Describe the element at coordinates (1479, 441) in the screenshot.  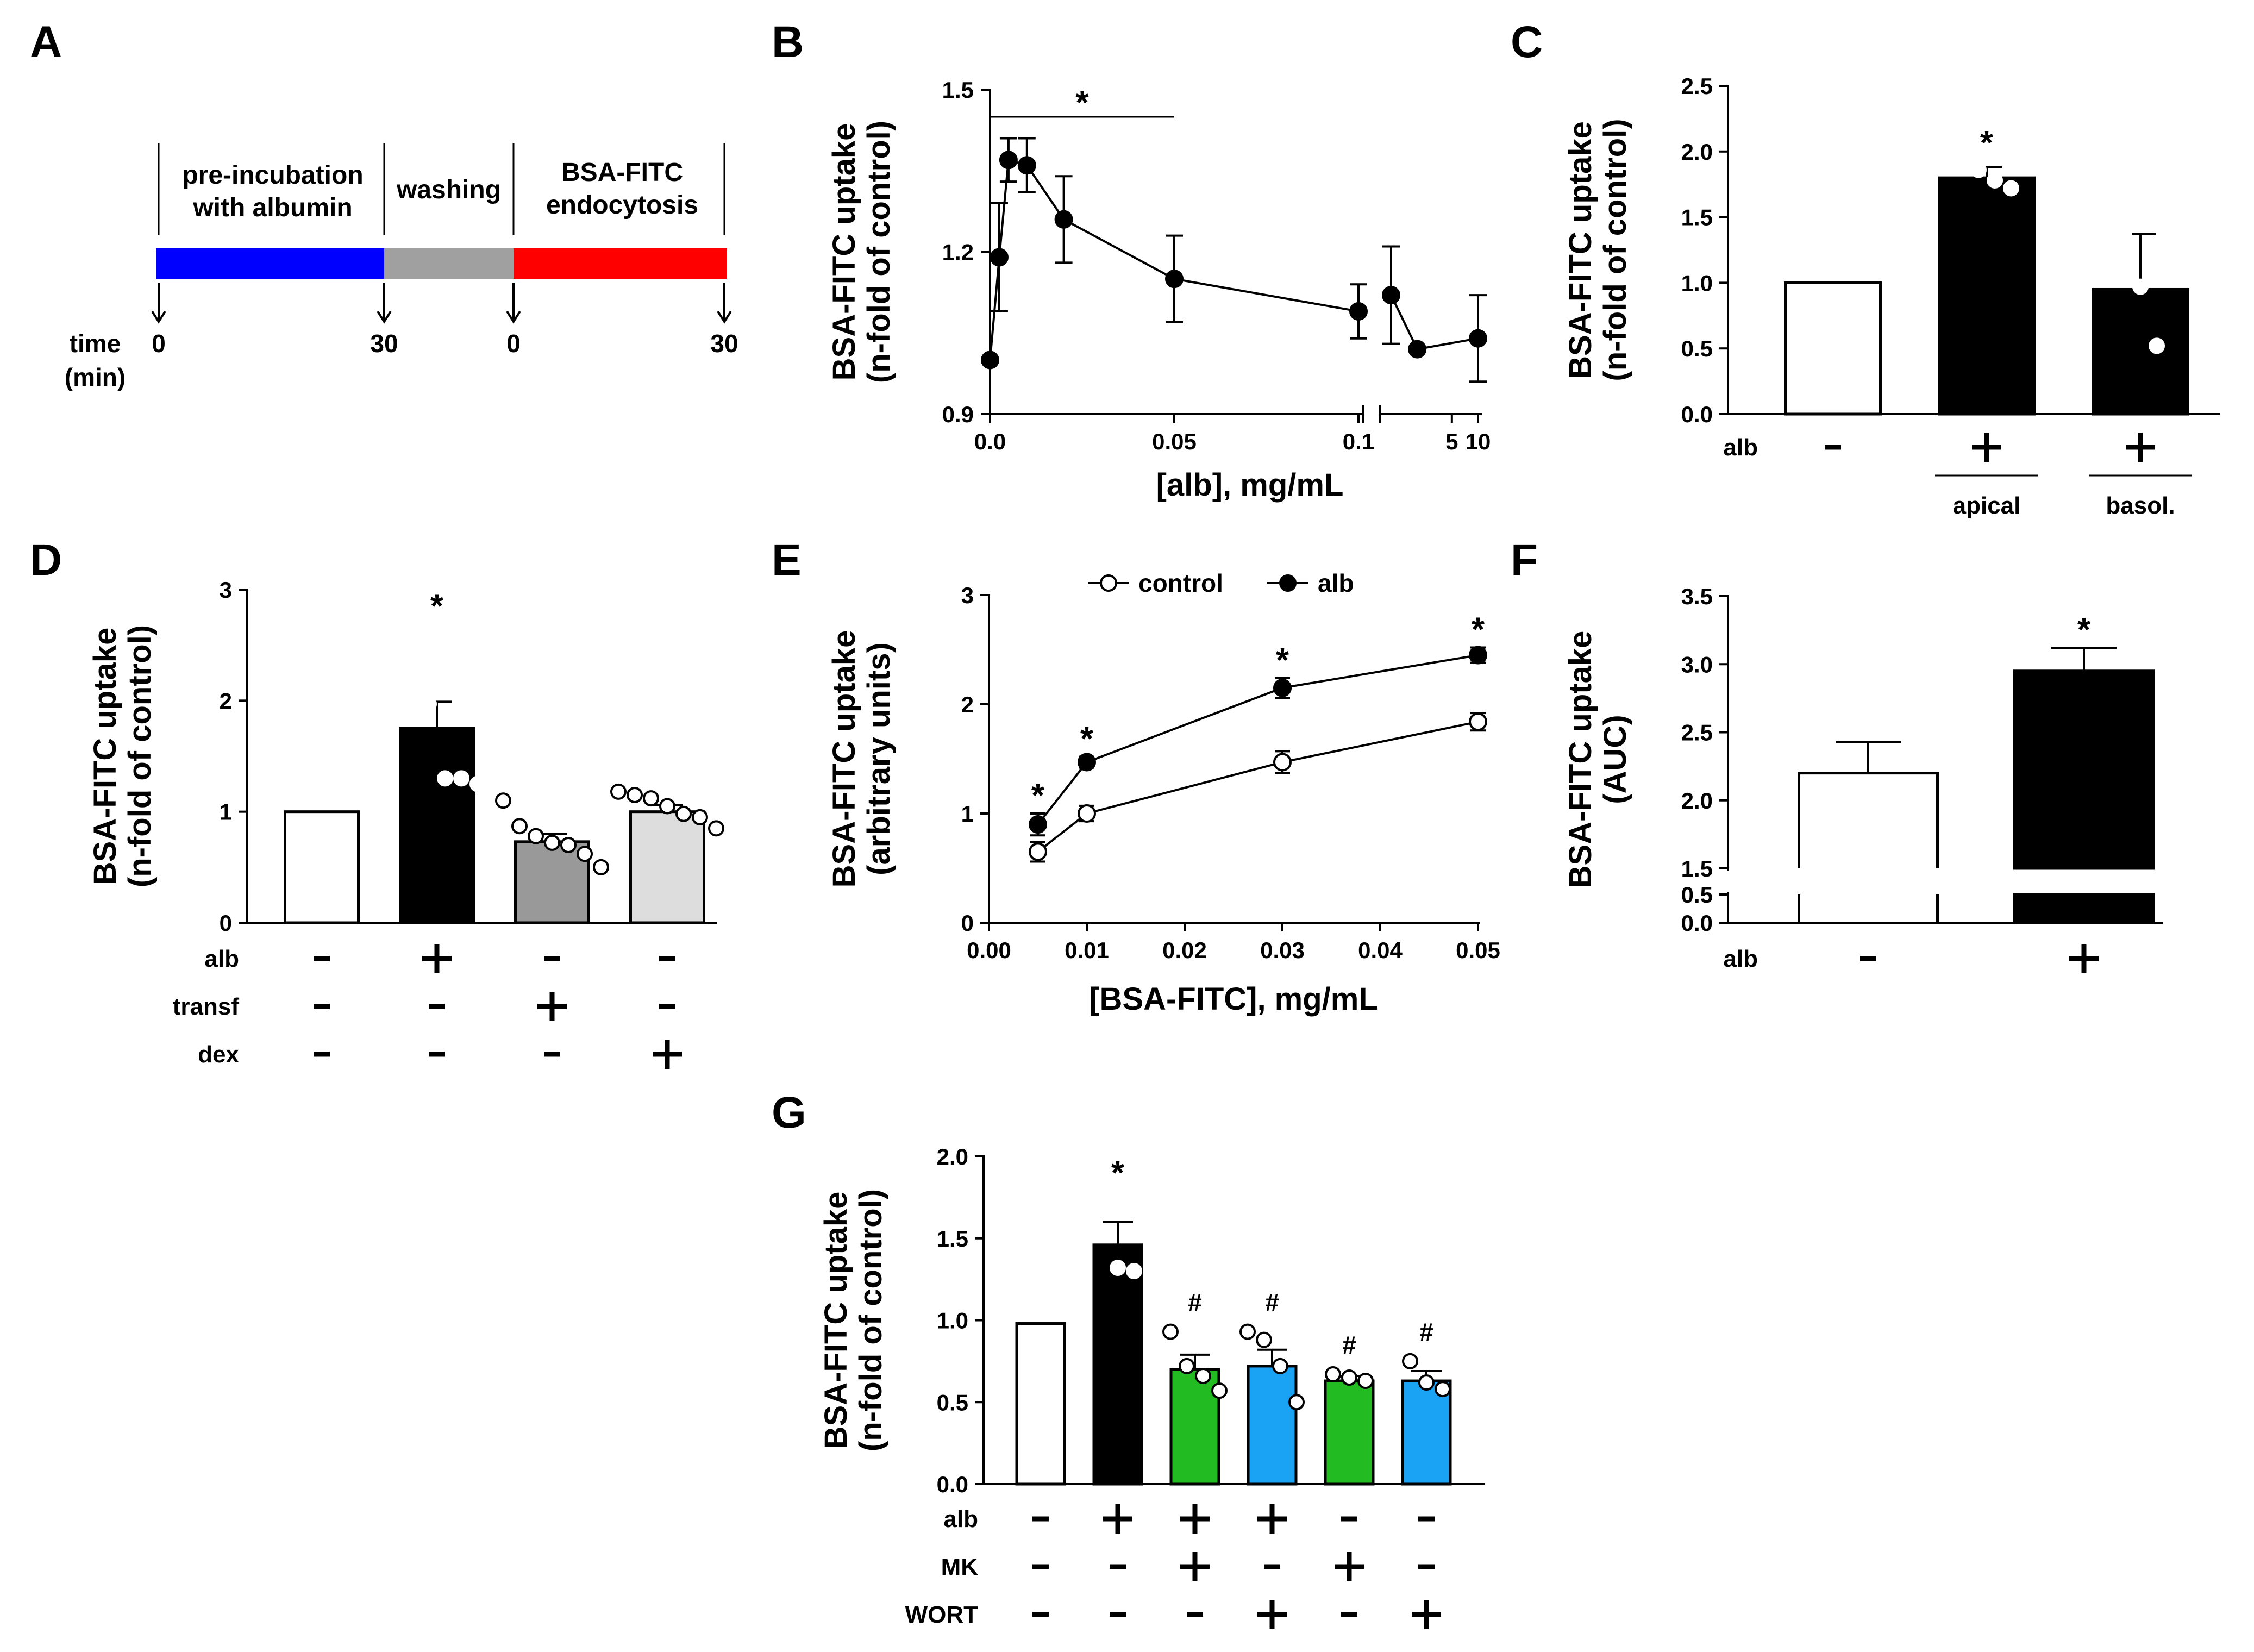
I see `x-tick-label: 10` at that location.